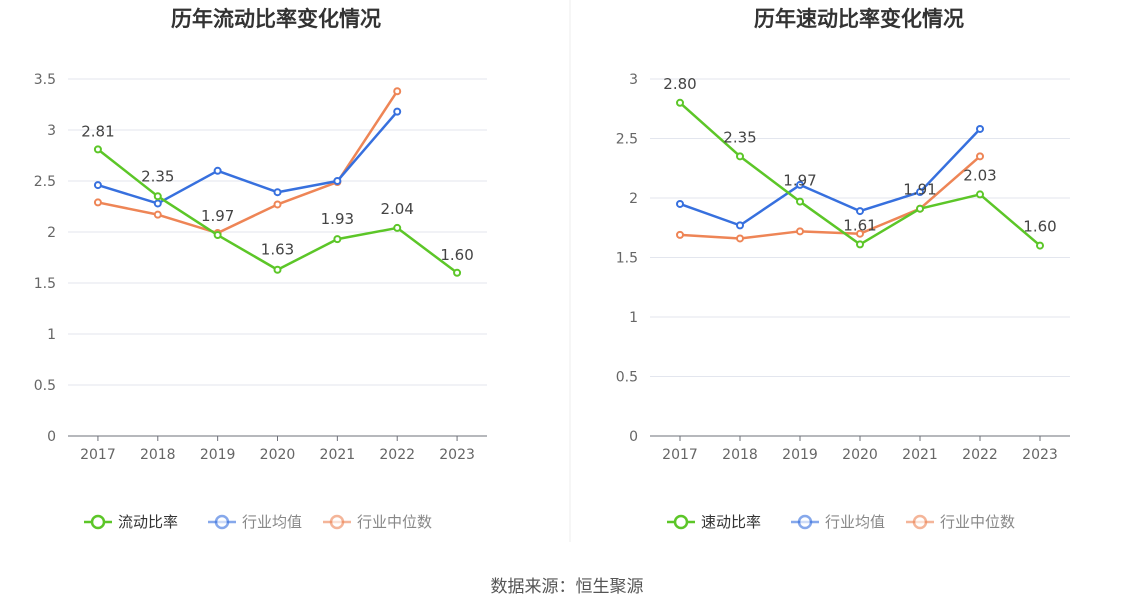 The height and width of the screenshot is (612, 1134). I want to click on legend-item: 速动比率, so click(714, 522).